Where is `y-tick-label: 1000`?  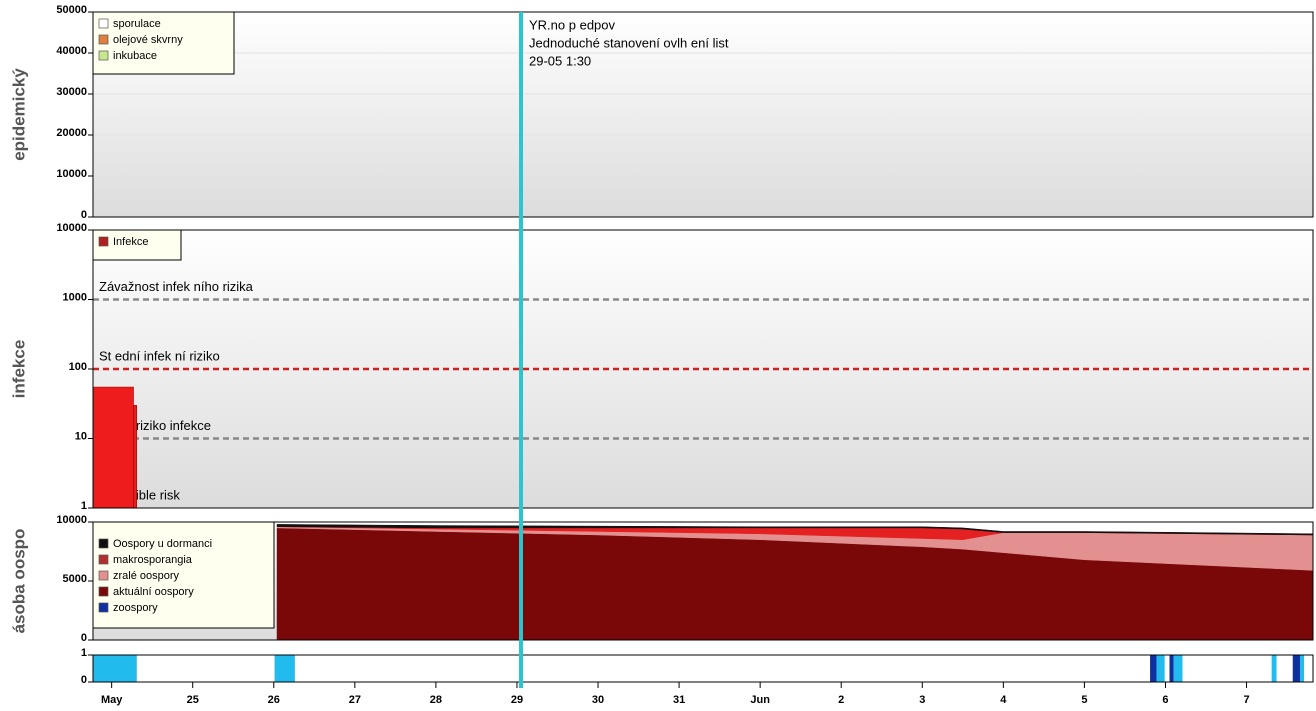
y-tick-label: 1000 is located at coordinates (75, 297).